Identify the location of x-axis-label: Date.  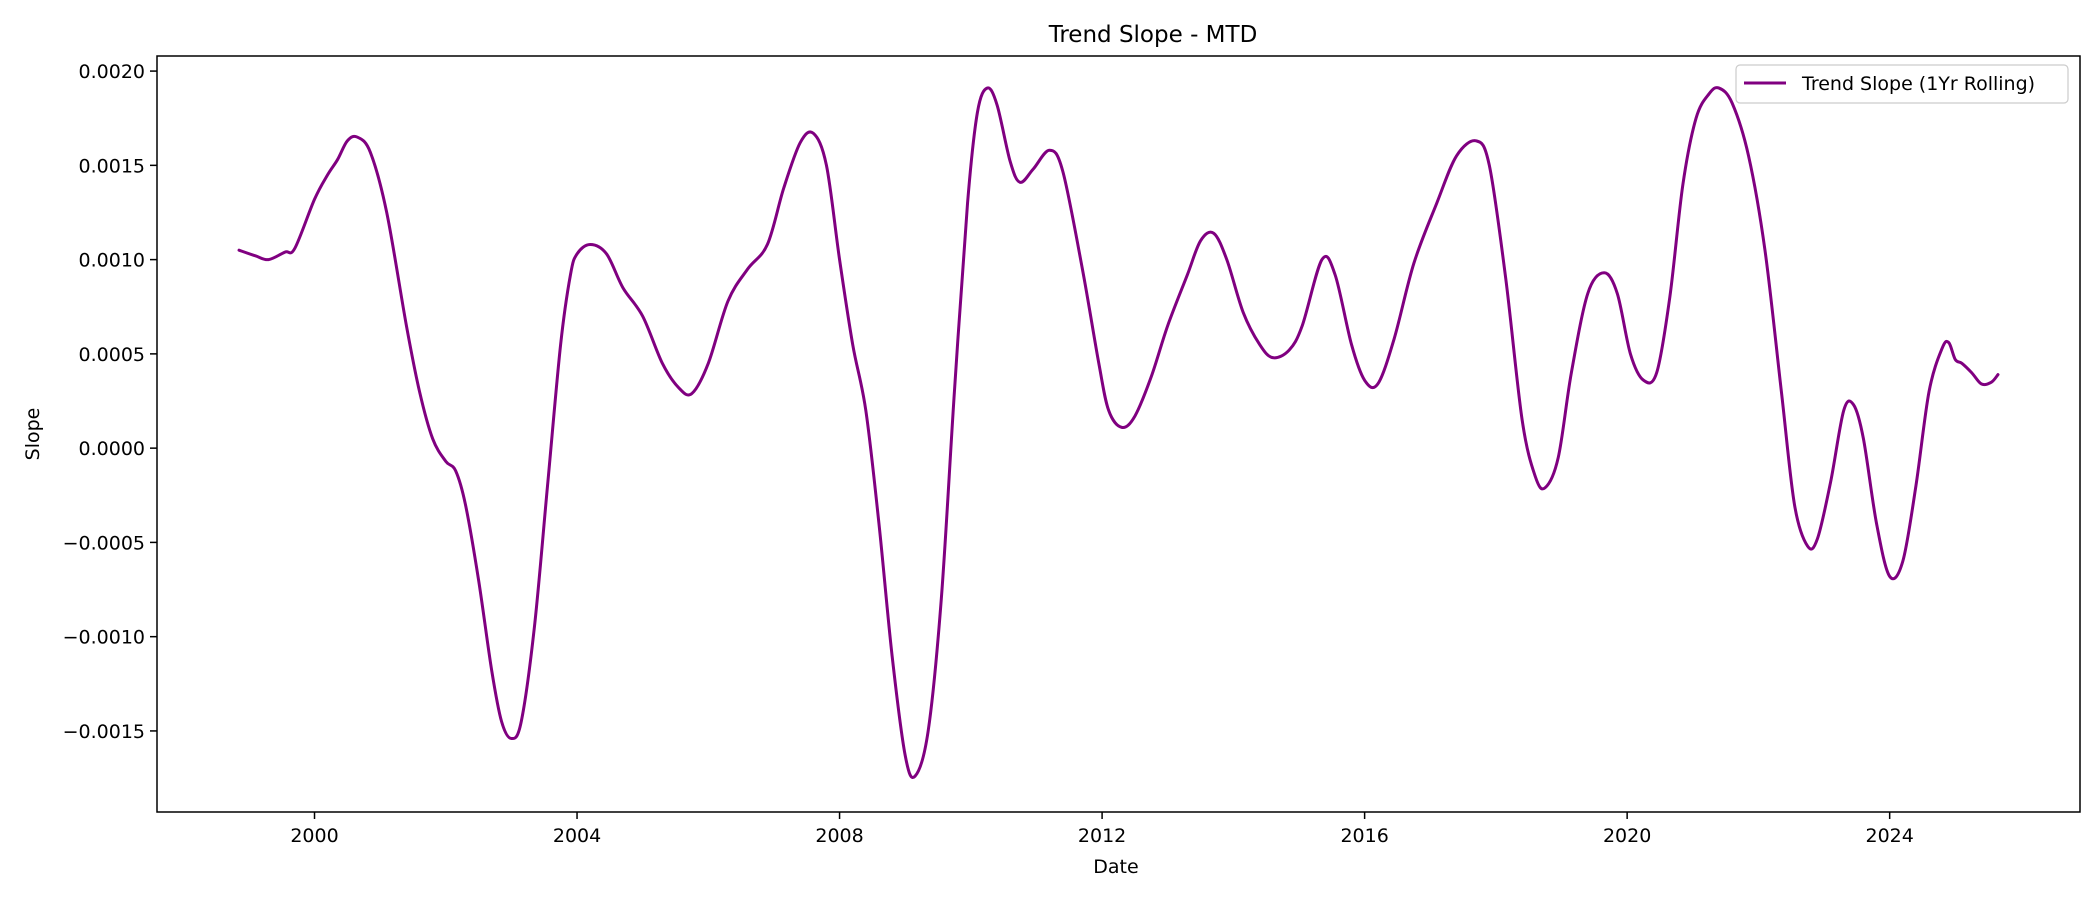
(1115, 867).